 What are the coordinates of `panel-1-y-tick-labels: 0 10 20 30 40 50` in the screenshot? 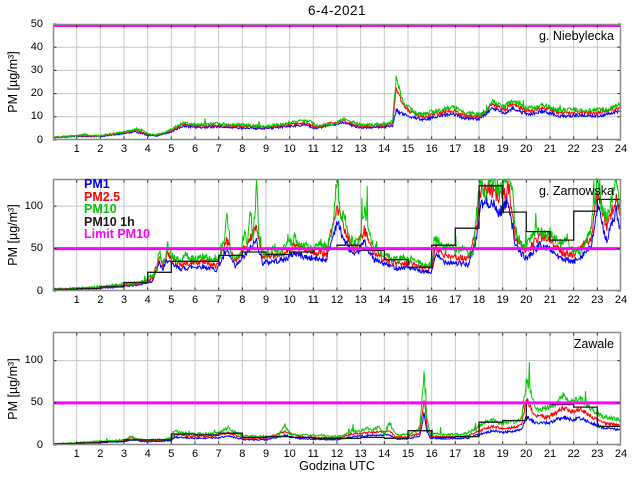 It's located at (23, 82).